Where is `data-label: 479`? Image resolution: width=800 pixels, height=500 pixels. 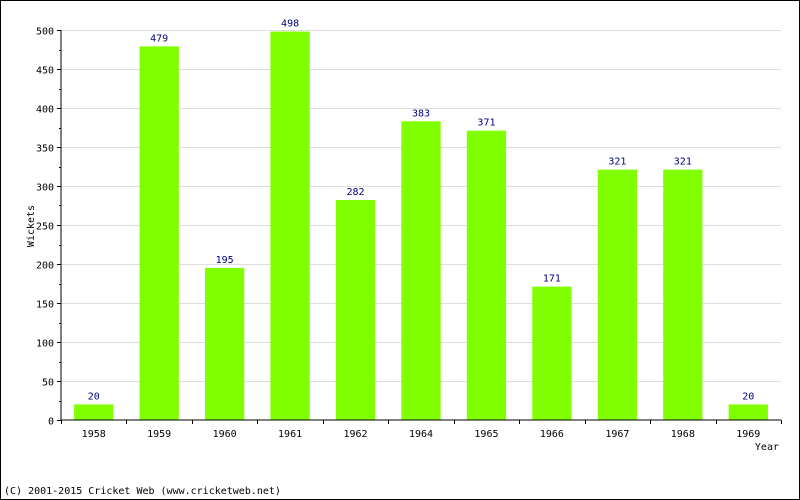
data-label: 479 is located at coordinates (159, 38).